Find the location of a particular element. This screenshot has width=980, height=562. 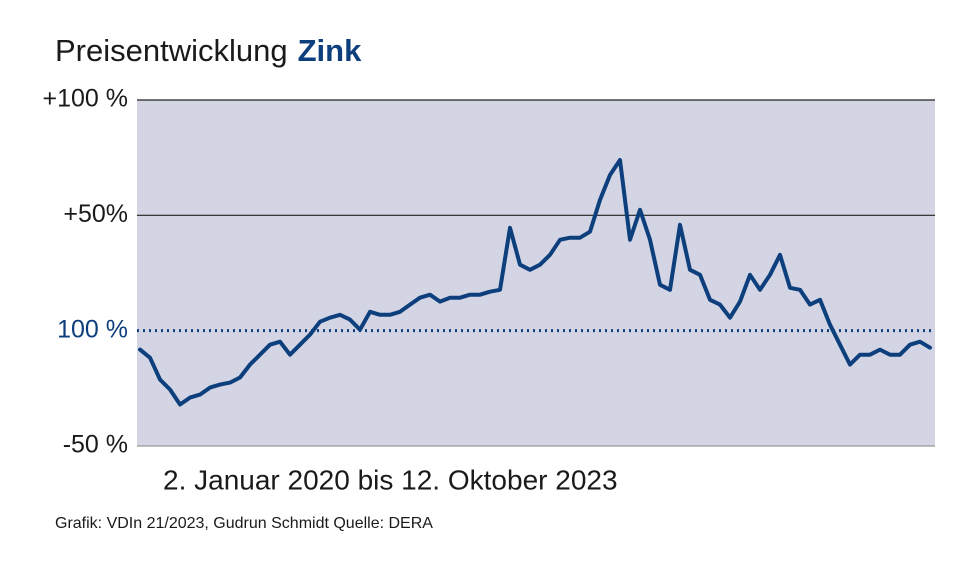

chart-title: Preisentwicklung Zink is located at coordinates (208, 50).